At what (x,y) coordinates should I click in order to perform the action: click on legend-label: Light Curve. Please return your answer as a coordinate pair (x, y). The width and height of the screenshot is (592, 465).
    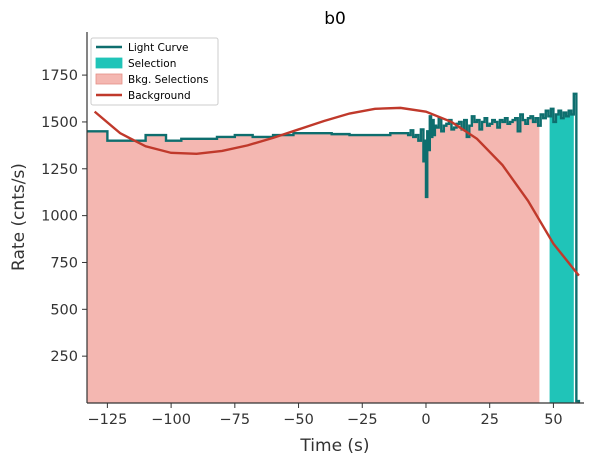
    Looking at the image, I should click on (158, 48).